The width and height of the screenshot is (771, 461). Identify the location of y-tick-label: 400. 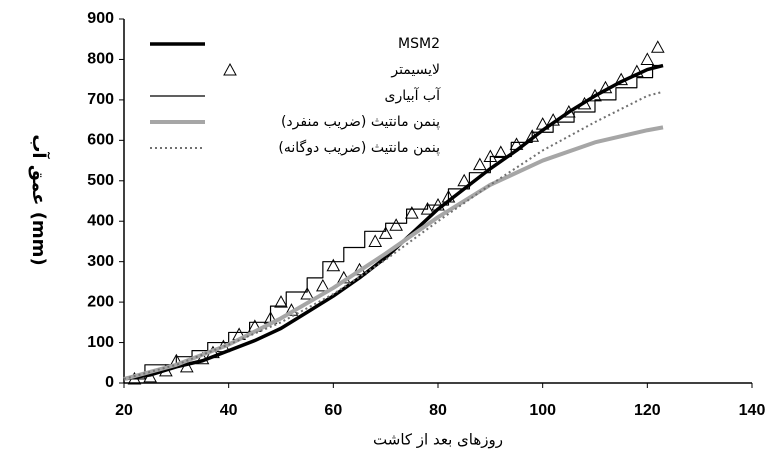
(100, 220).